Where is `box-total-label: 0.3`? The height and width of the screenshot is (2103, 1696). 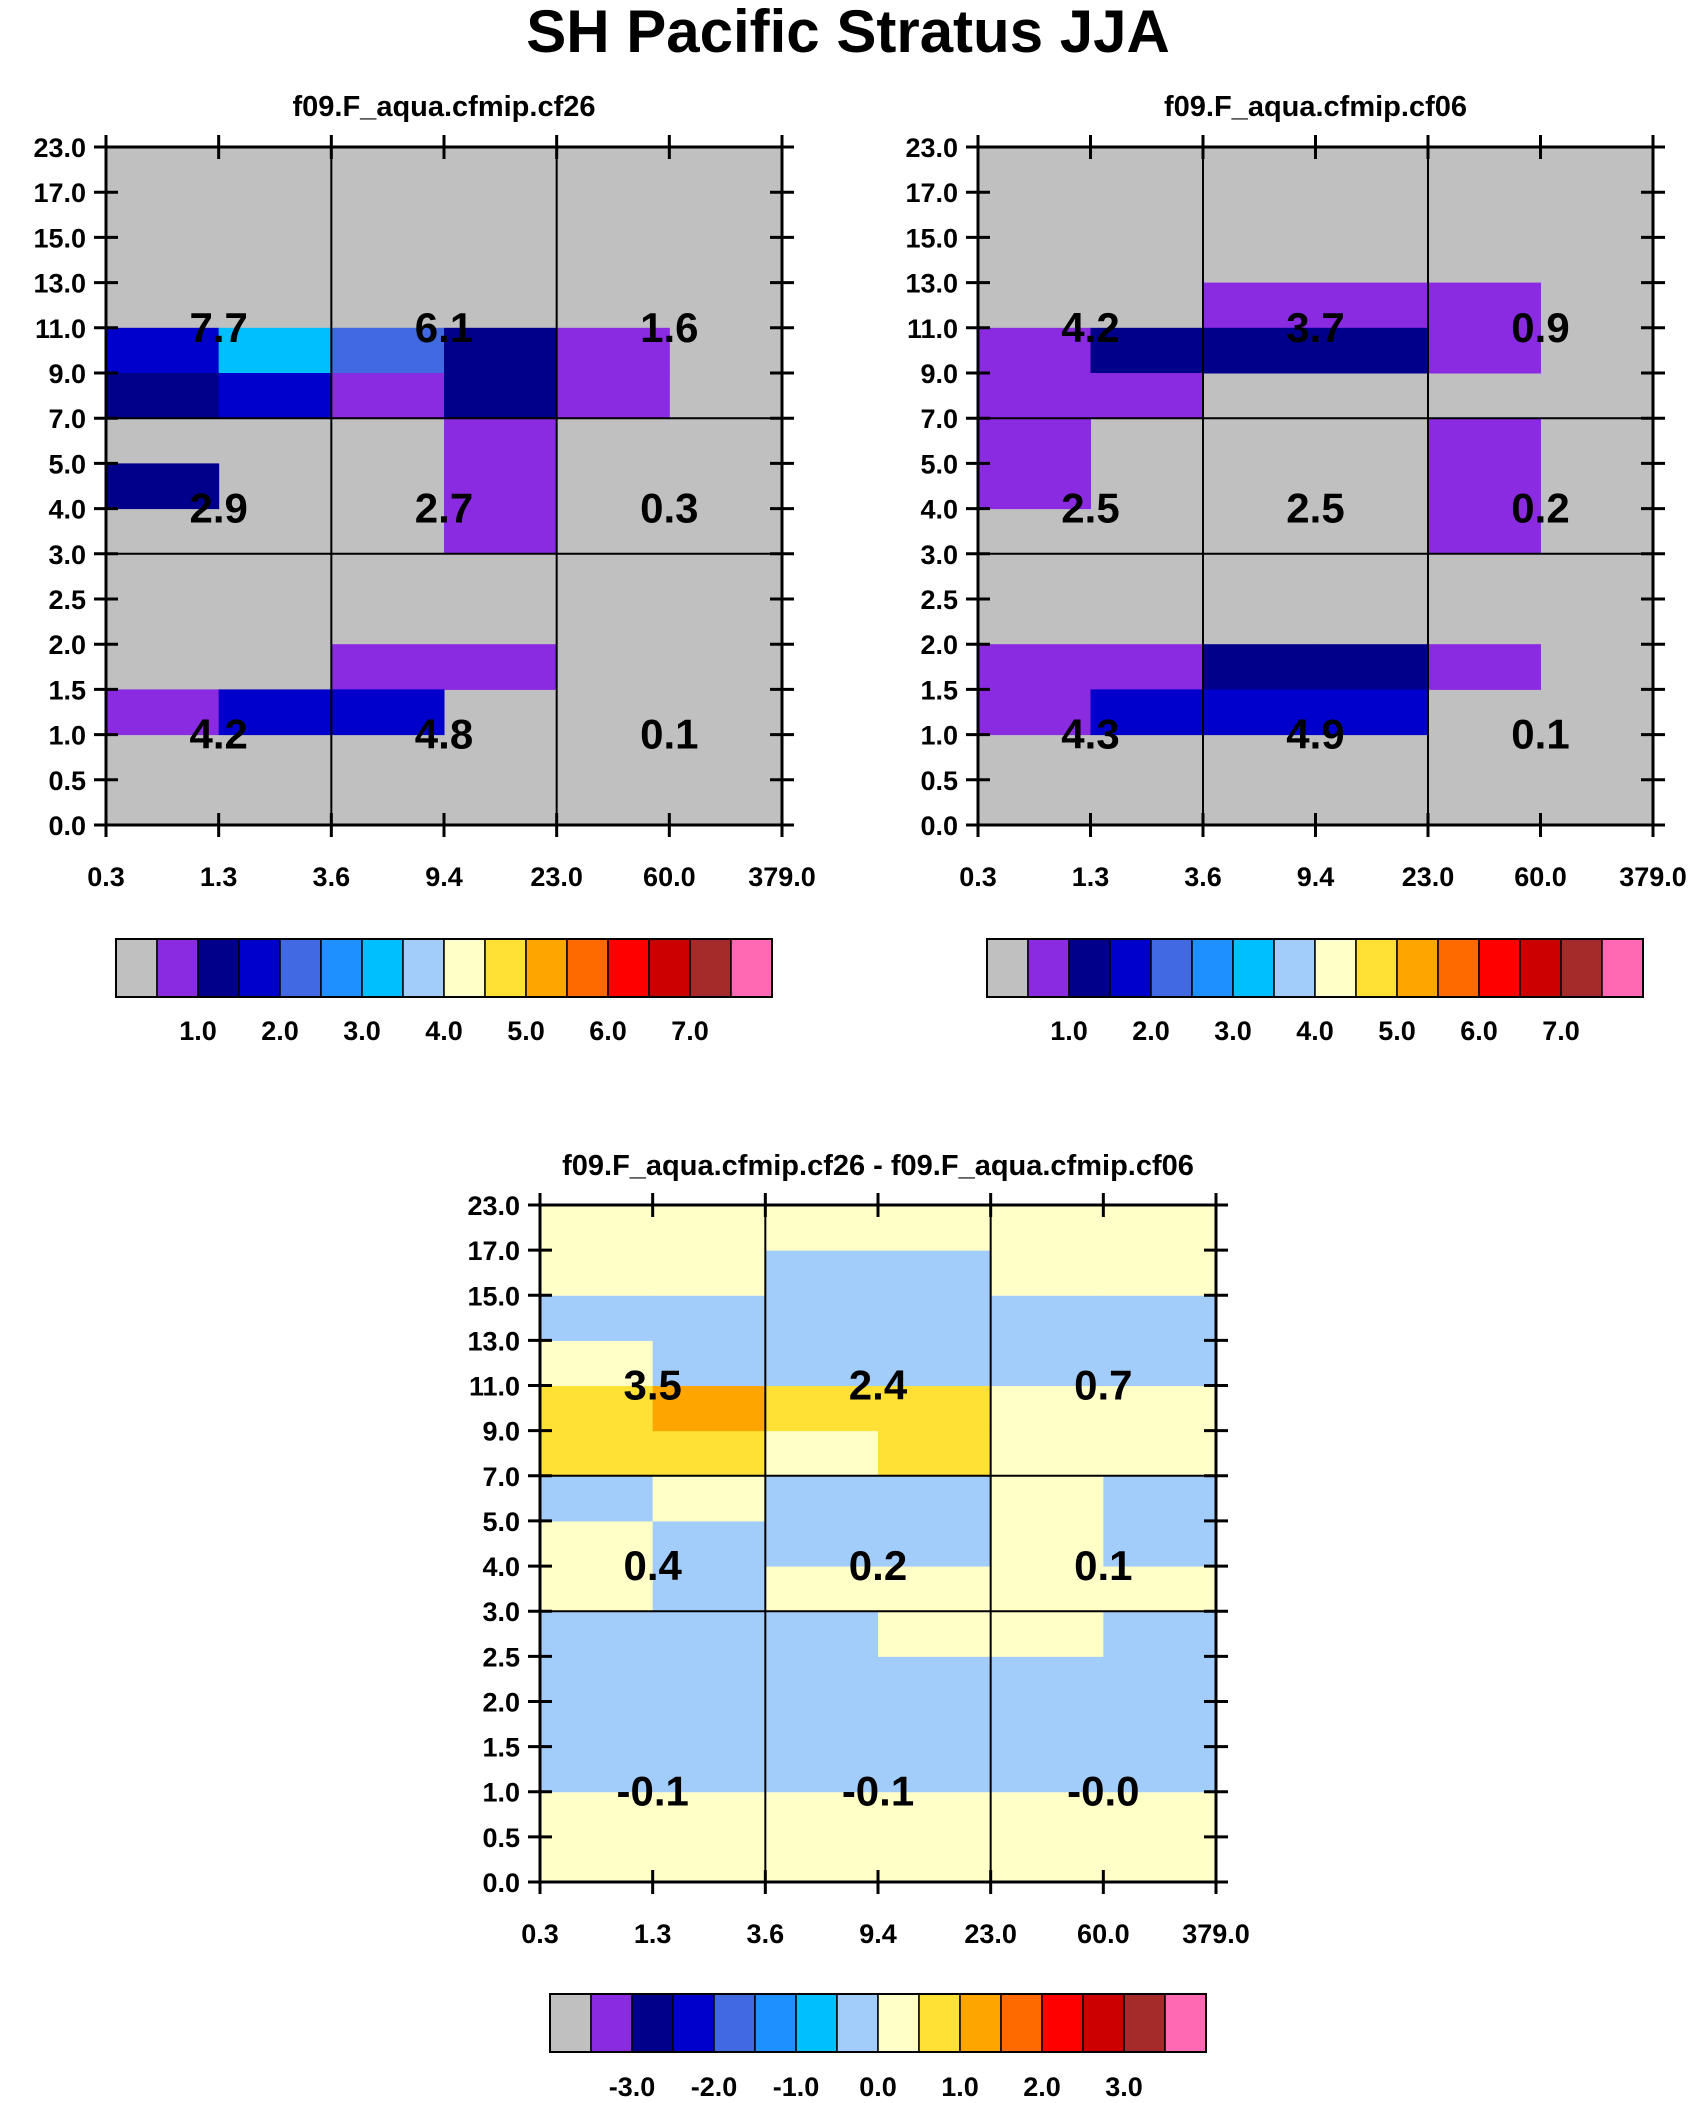 box-total-label: 0.3 is located at coordinates (669, 508).